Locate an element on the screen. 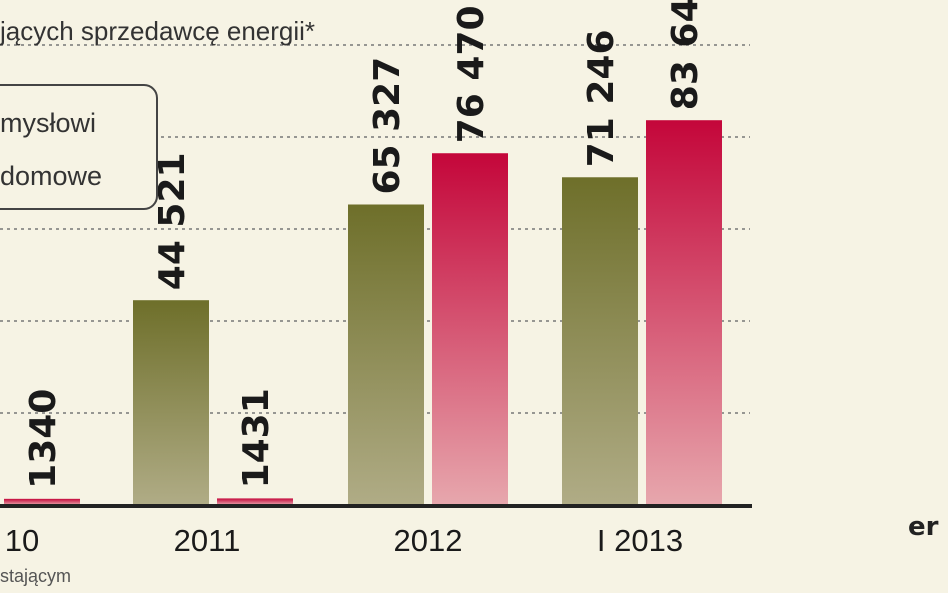 The width and height of the screenshot is (948, 593). bar-label-1-4: 71 246 is located at coordinates (601, 98).